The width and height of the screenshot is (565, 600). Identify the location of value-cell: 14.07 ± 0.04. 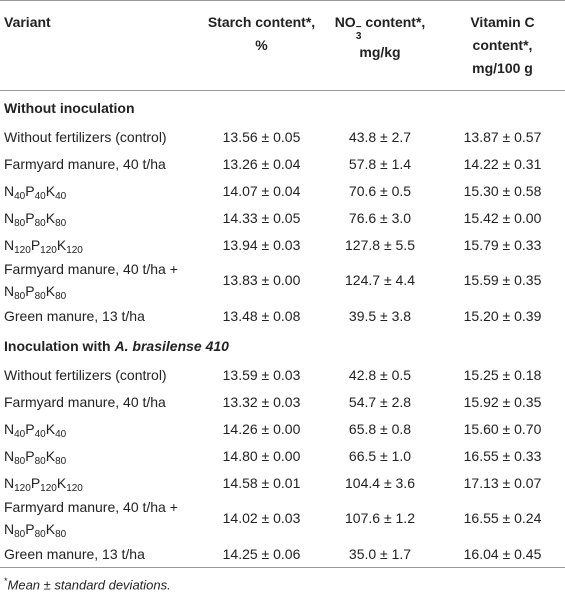
(261, 190).